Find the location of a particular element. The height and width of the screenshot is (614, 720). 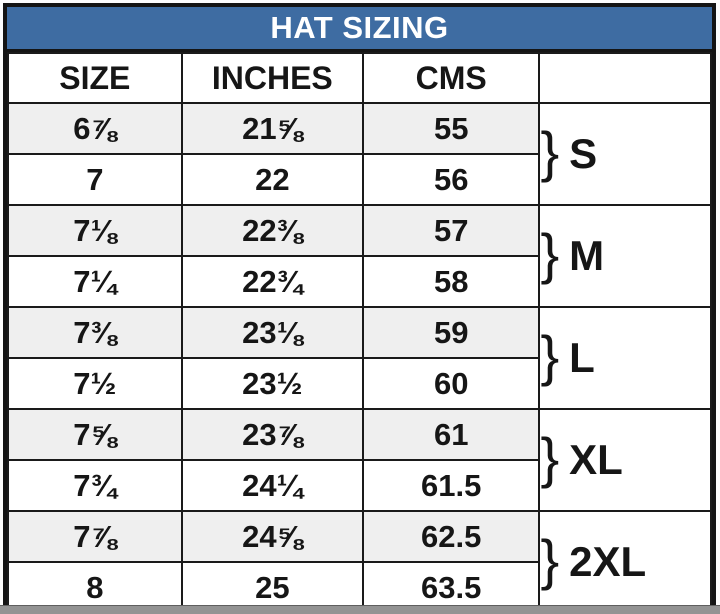

size-cell: 7⅝ is located at coordinates (95, 434).